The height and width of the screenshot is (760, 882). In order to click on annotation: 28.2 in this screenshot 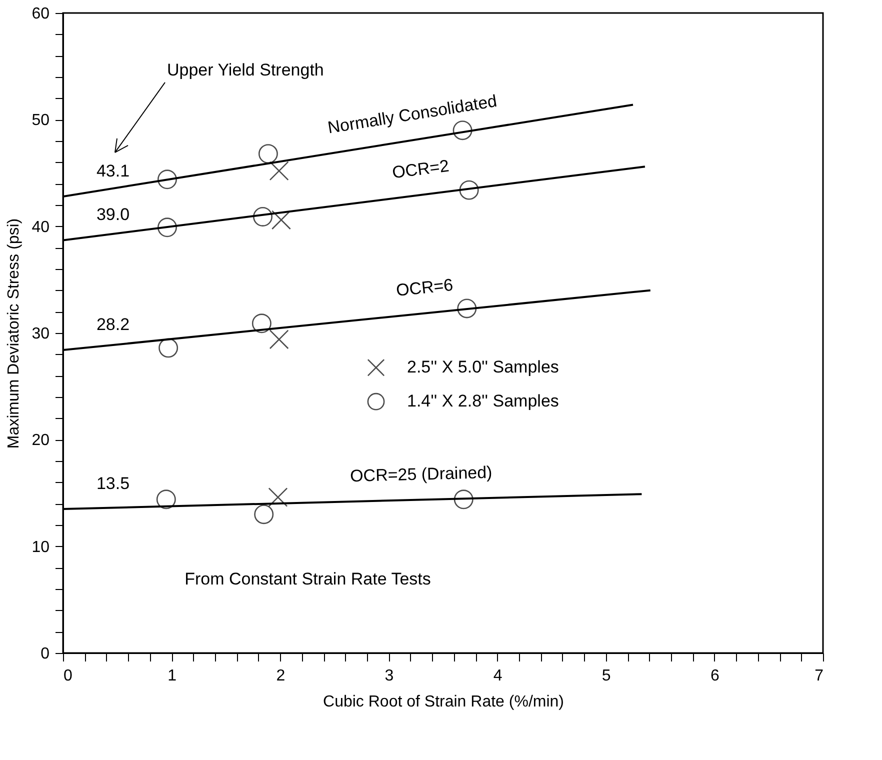, I will do `click(113, 324)`.